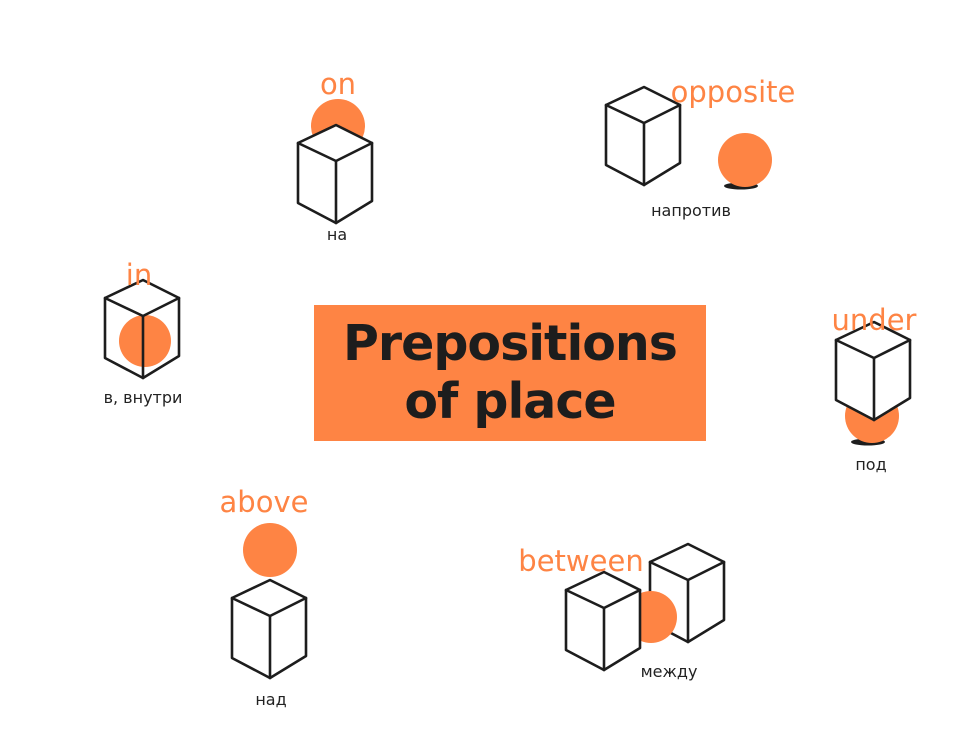 The image size is (967, 747). I want to click on title: Prepositions of place, so click(510, 373).